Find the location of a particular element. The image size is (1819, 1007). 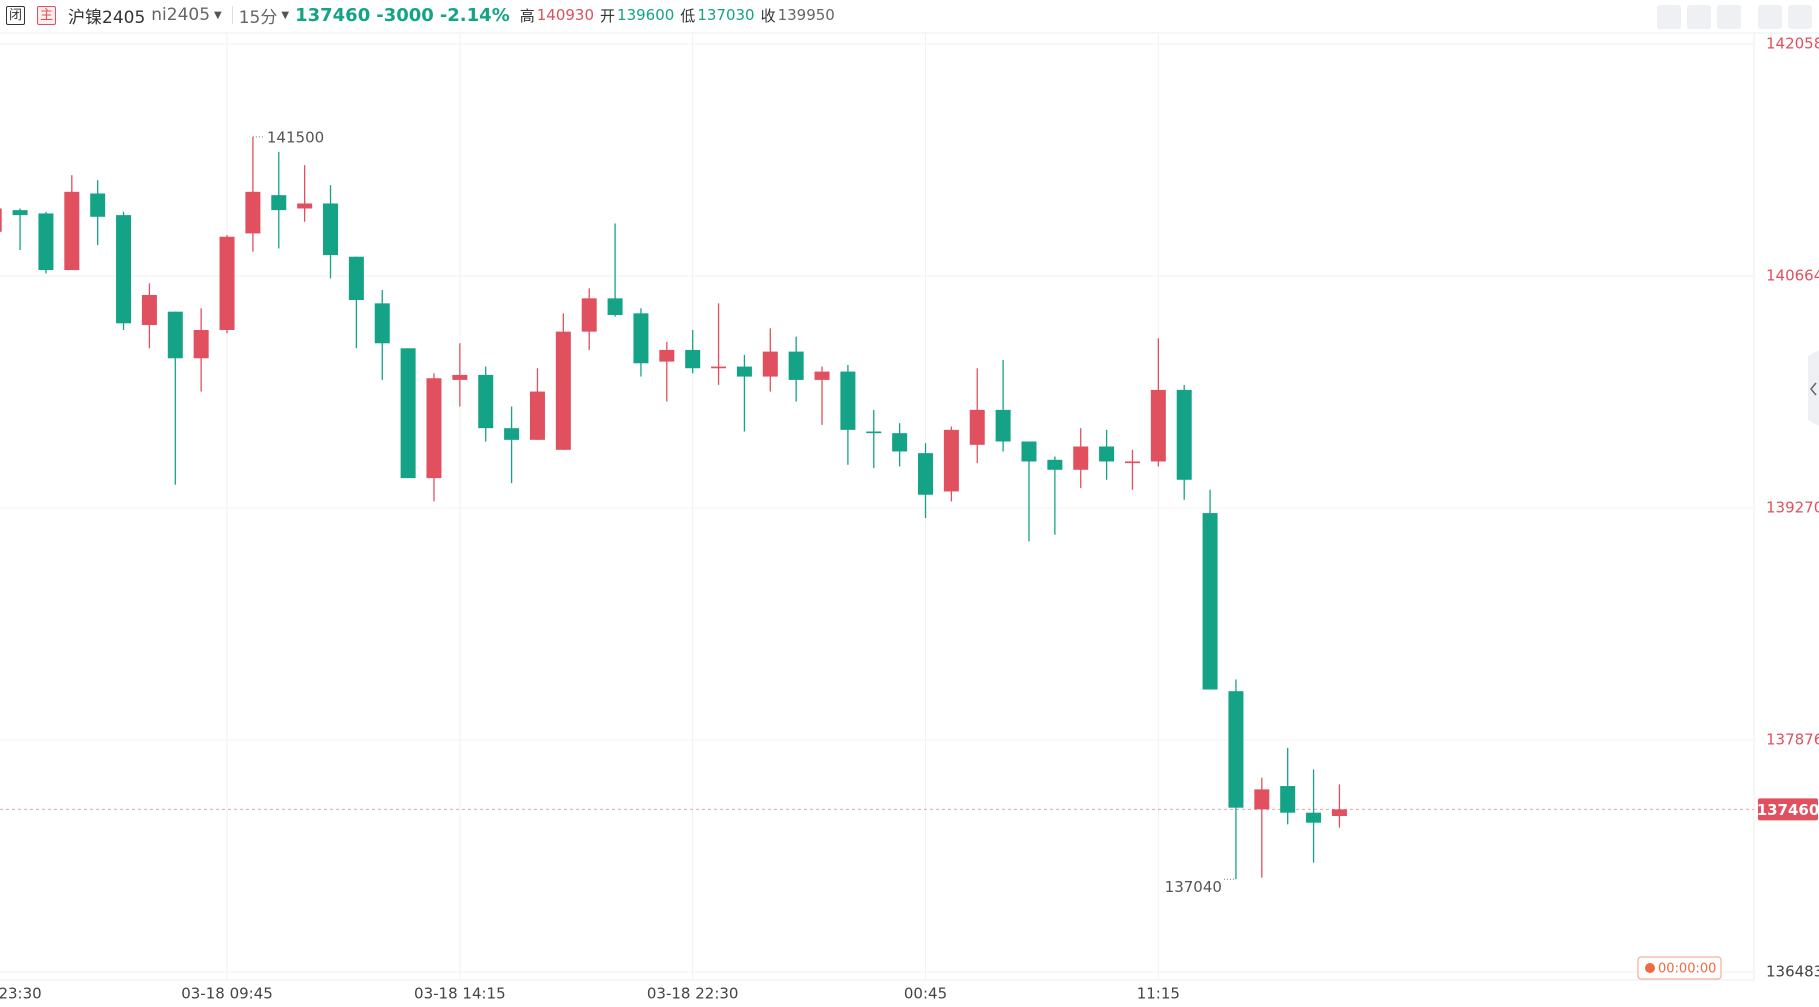

separator is located at coordinates (232, 15).